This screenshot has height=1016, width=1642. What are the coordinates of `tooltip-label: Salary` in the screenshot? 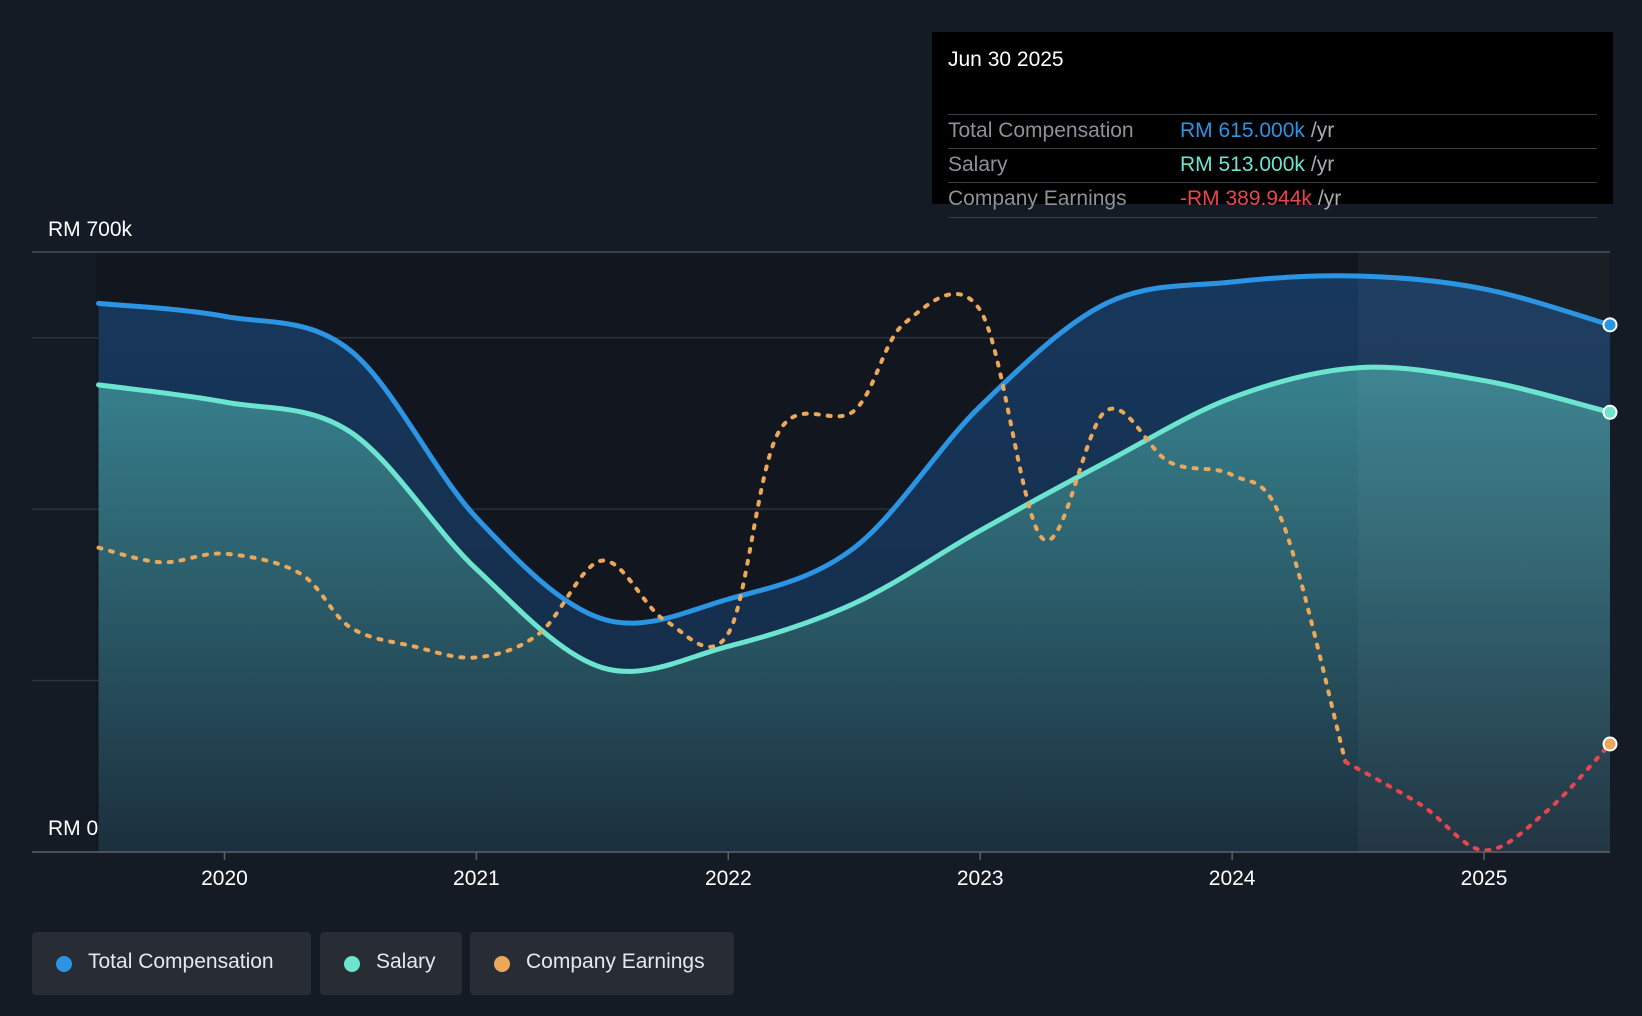 It's located at (978, 164).